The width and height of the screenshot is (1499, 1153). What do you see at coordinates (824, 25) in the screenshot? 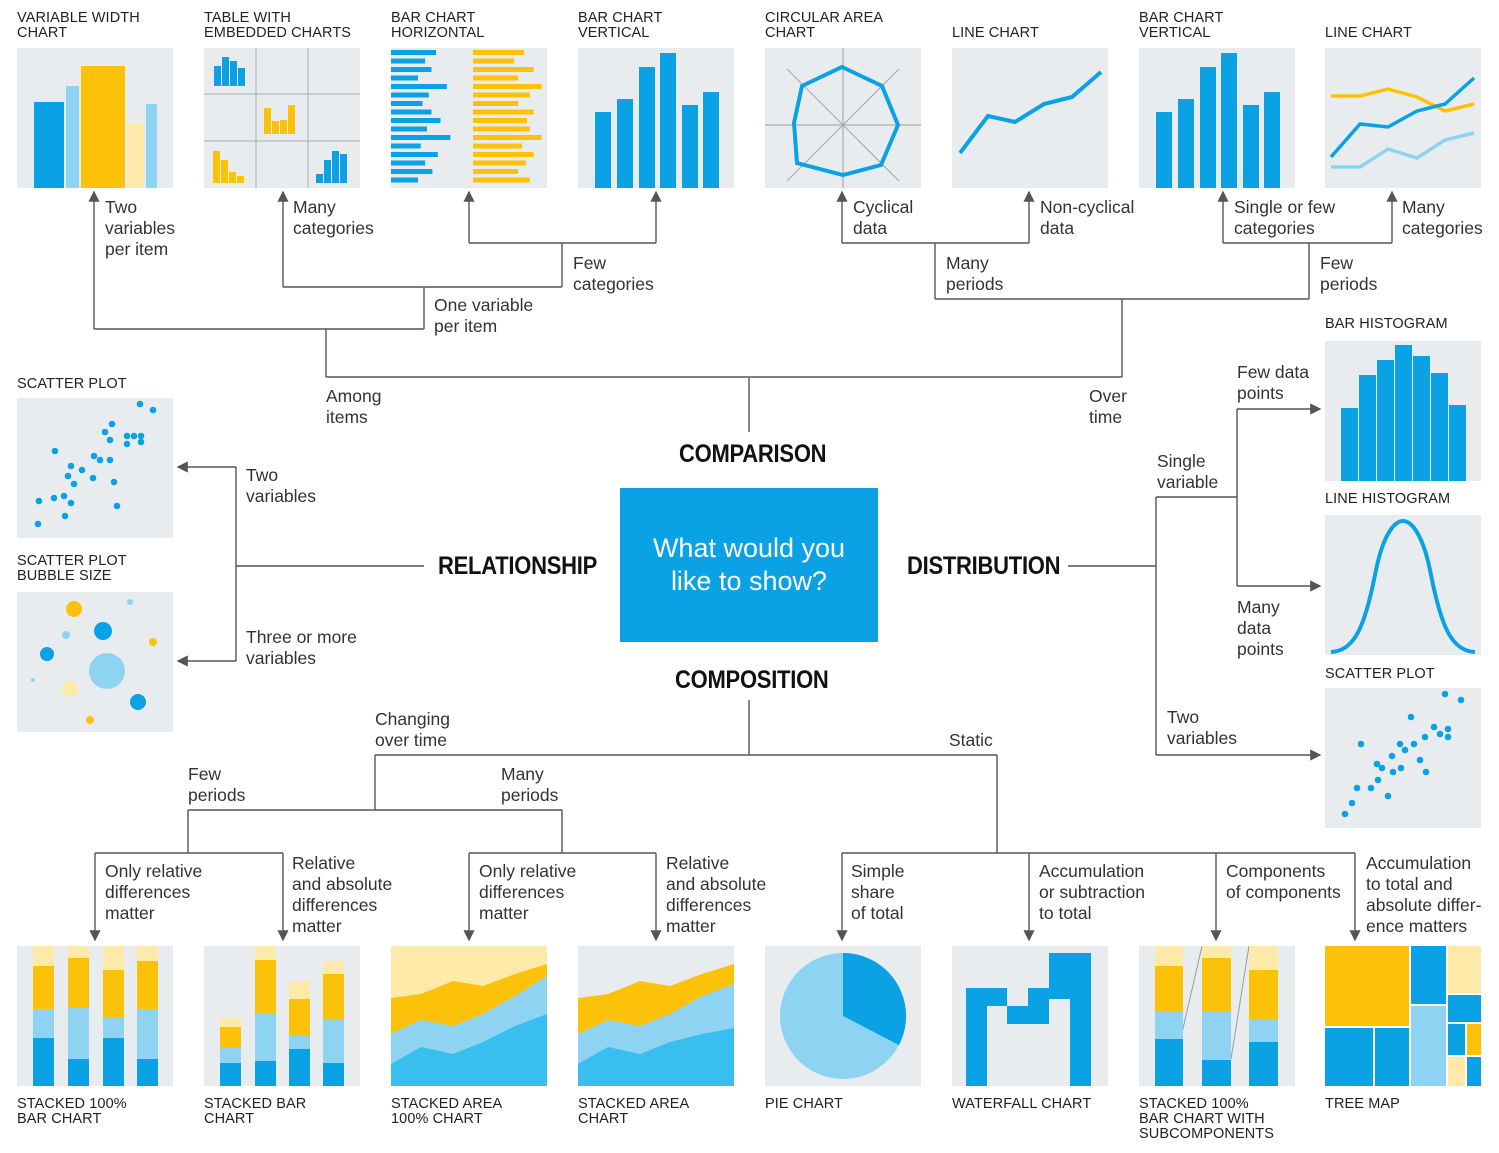
I see `title-circular-area: CIRCULAR AREA CHART` at bounding box center [824, 25].